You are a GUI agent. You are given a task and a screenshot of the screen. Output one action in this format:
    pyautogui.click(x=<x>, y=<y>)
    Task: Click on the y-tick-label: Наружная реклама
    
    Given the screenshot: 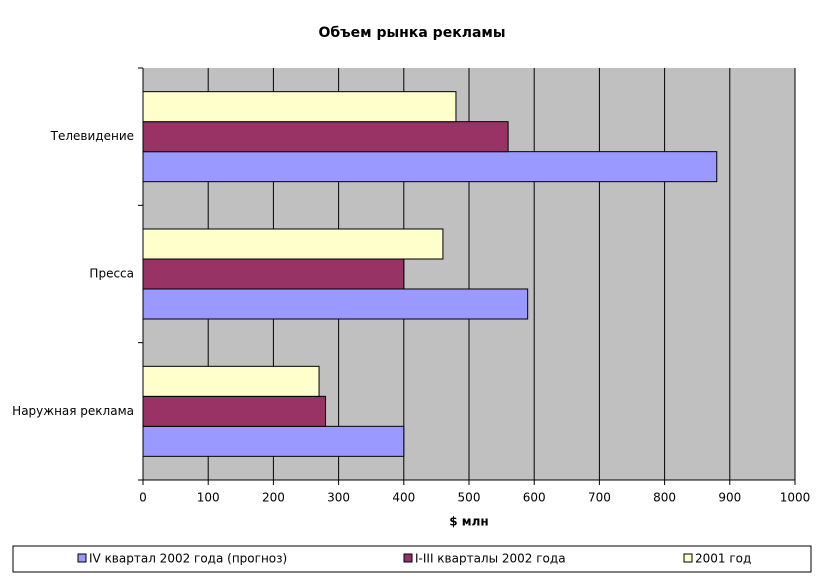 What is the action you would take?
    pyautogui.click(x=73, y=411)
    